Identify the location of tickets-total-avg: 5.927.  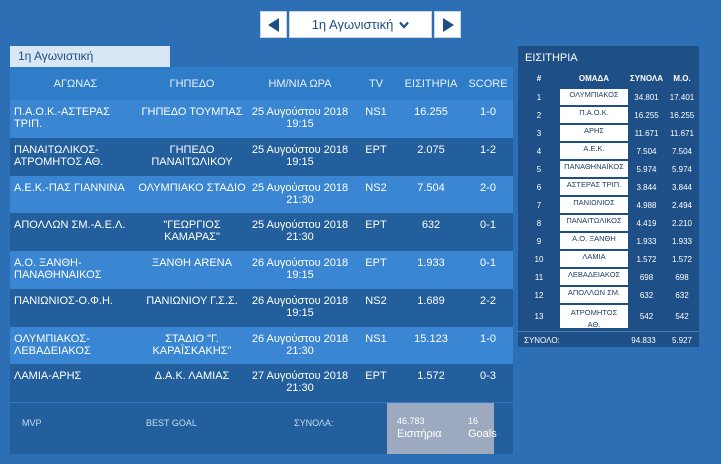
(682, 340).